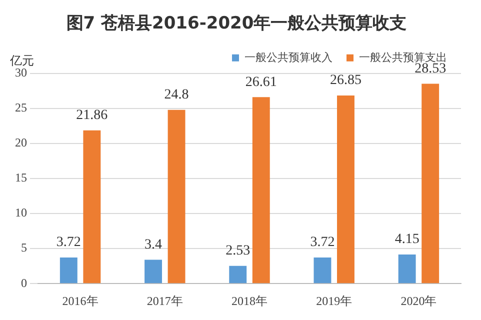 The width and height of the screenshot is (481, 320). Describe the element at coordinates (261, 82) in the screenshot. I see `data-label: 26.61` at that location.